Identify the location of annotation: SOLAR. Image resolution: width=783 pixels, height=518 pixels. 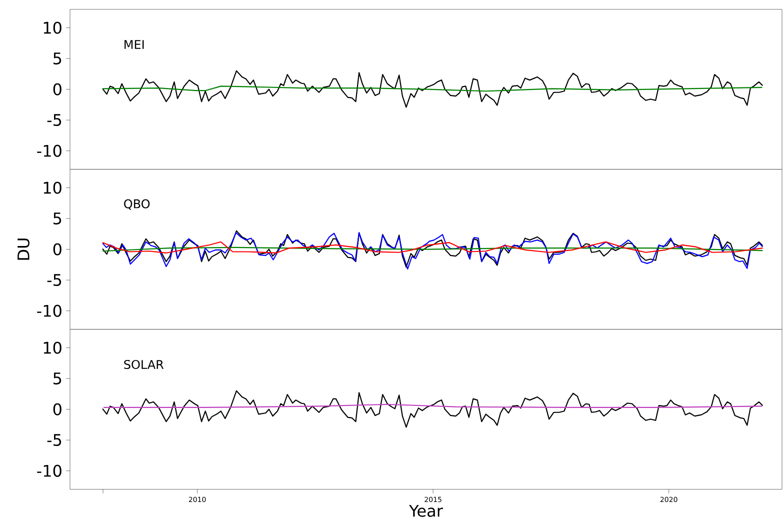
(144, 365).